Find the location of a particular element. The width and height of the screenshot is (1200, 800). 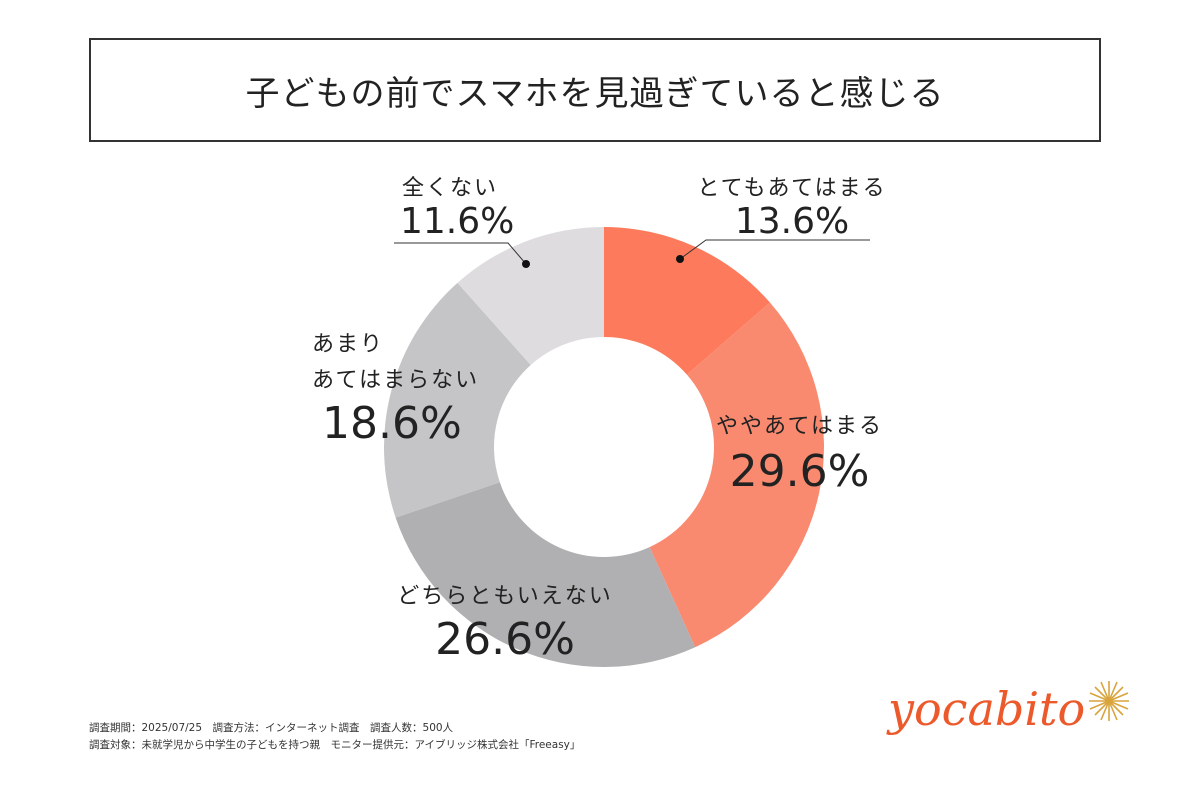

sparkle-star-icon is located at coordinates (1109, 701).